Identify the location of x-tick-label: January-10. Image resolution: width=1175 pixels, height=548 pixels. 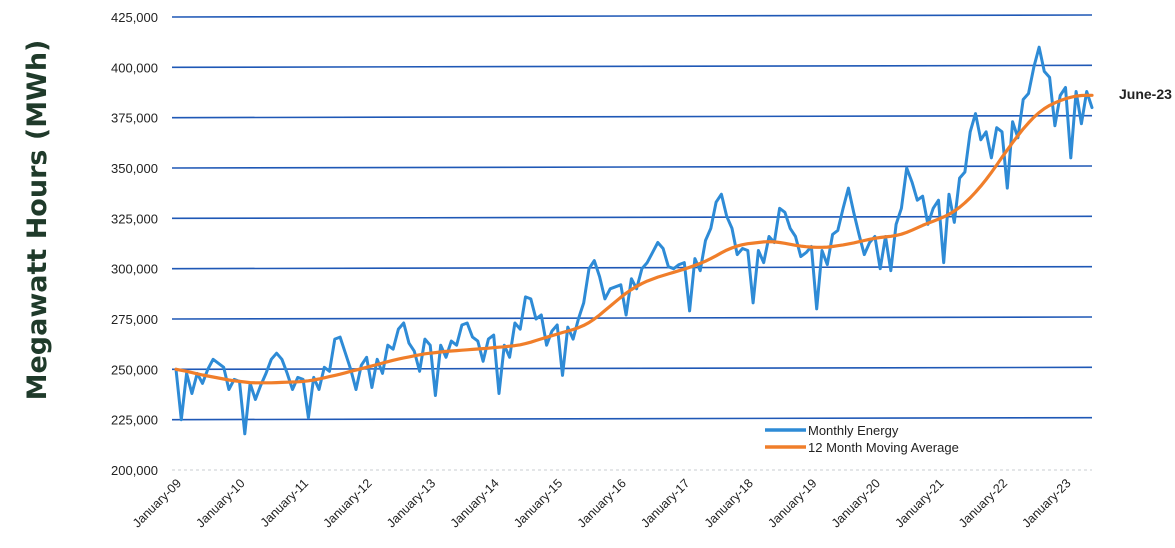
(221, 503).